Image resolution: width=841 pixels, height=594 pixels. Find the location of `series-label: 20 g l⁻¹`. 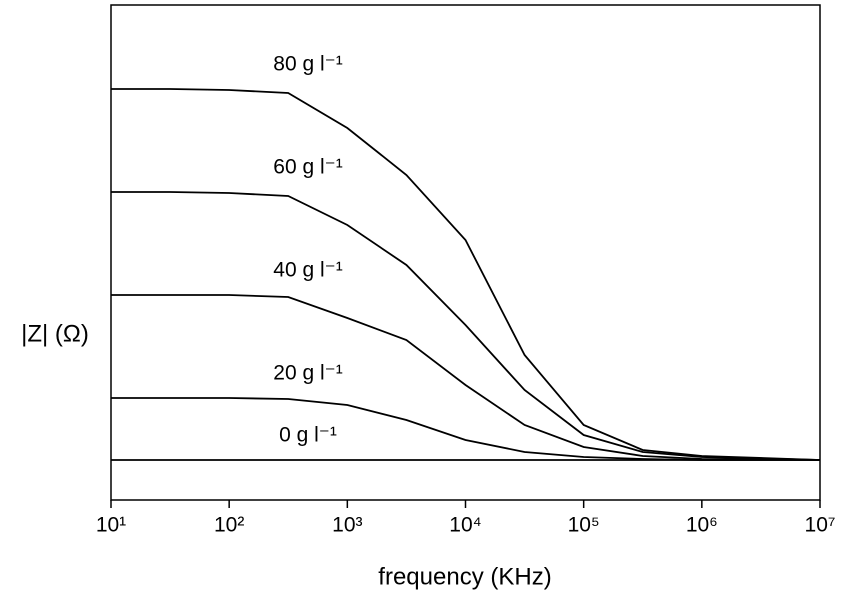

series-label: 20 g l⁻¹ is located at coordinates (307, 373).